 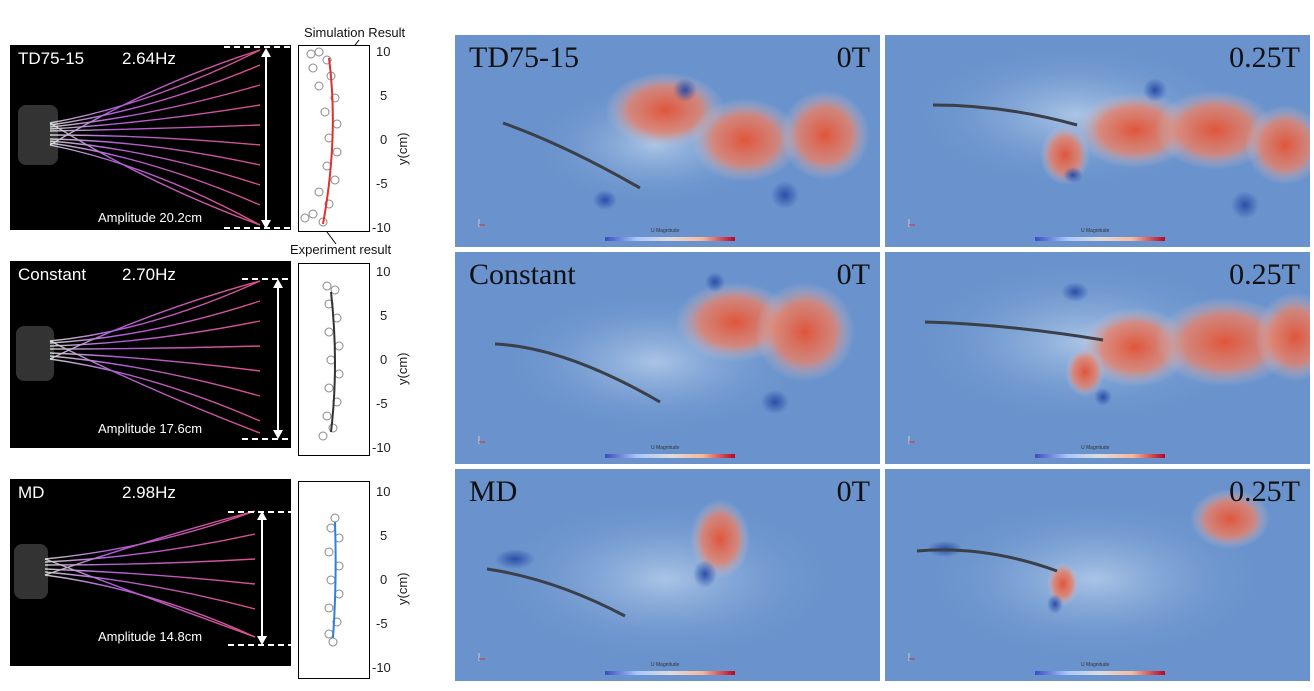 I want to click on photo-label: Constant, so click(x=52, y=274).